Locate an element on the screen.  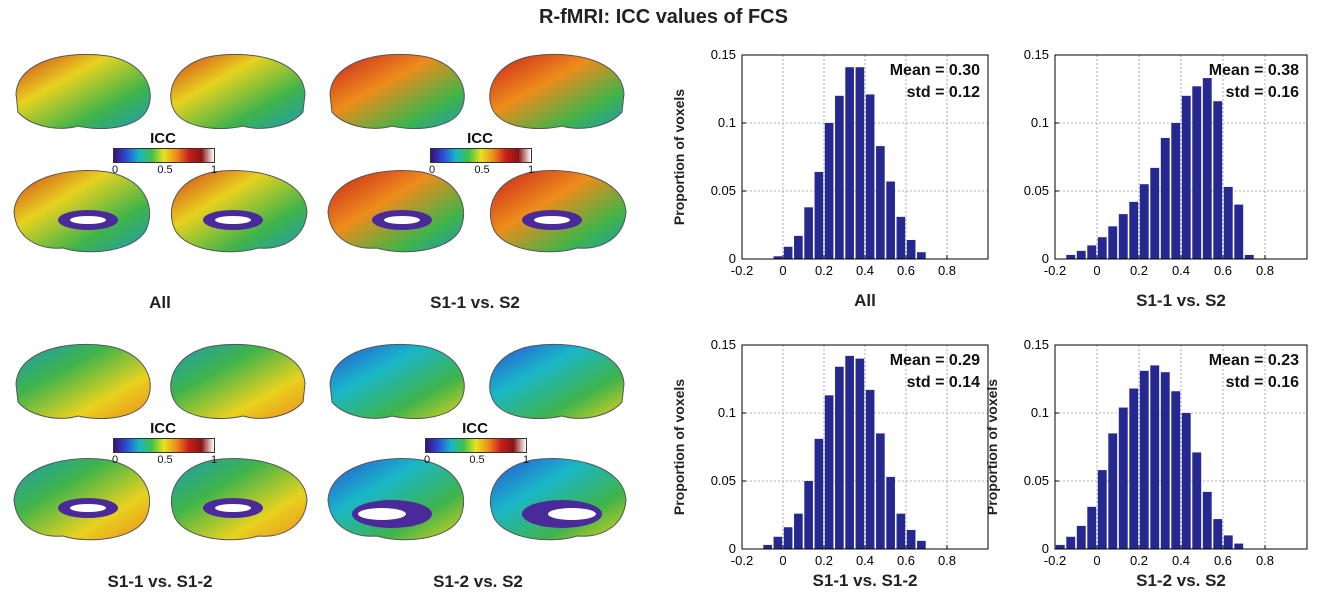
x-axis-label: S1-2 vs. S2 is located at coordinates (1181, 580).